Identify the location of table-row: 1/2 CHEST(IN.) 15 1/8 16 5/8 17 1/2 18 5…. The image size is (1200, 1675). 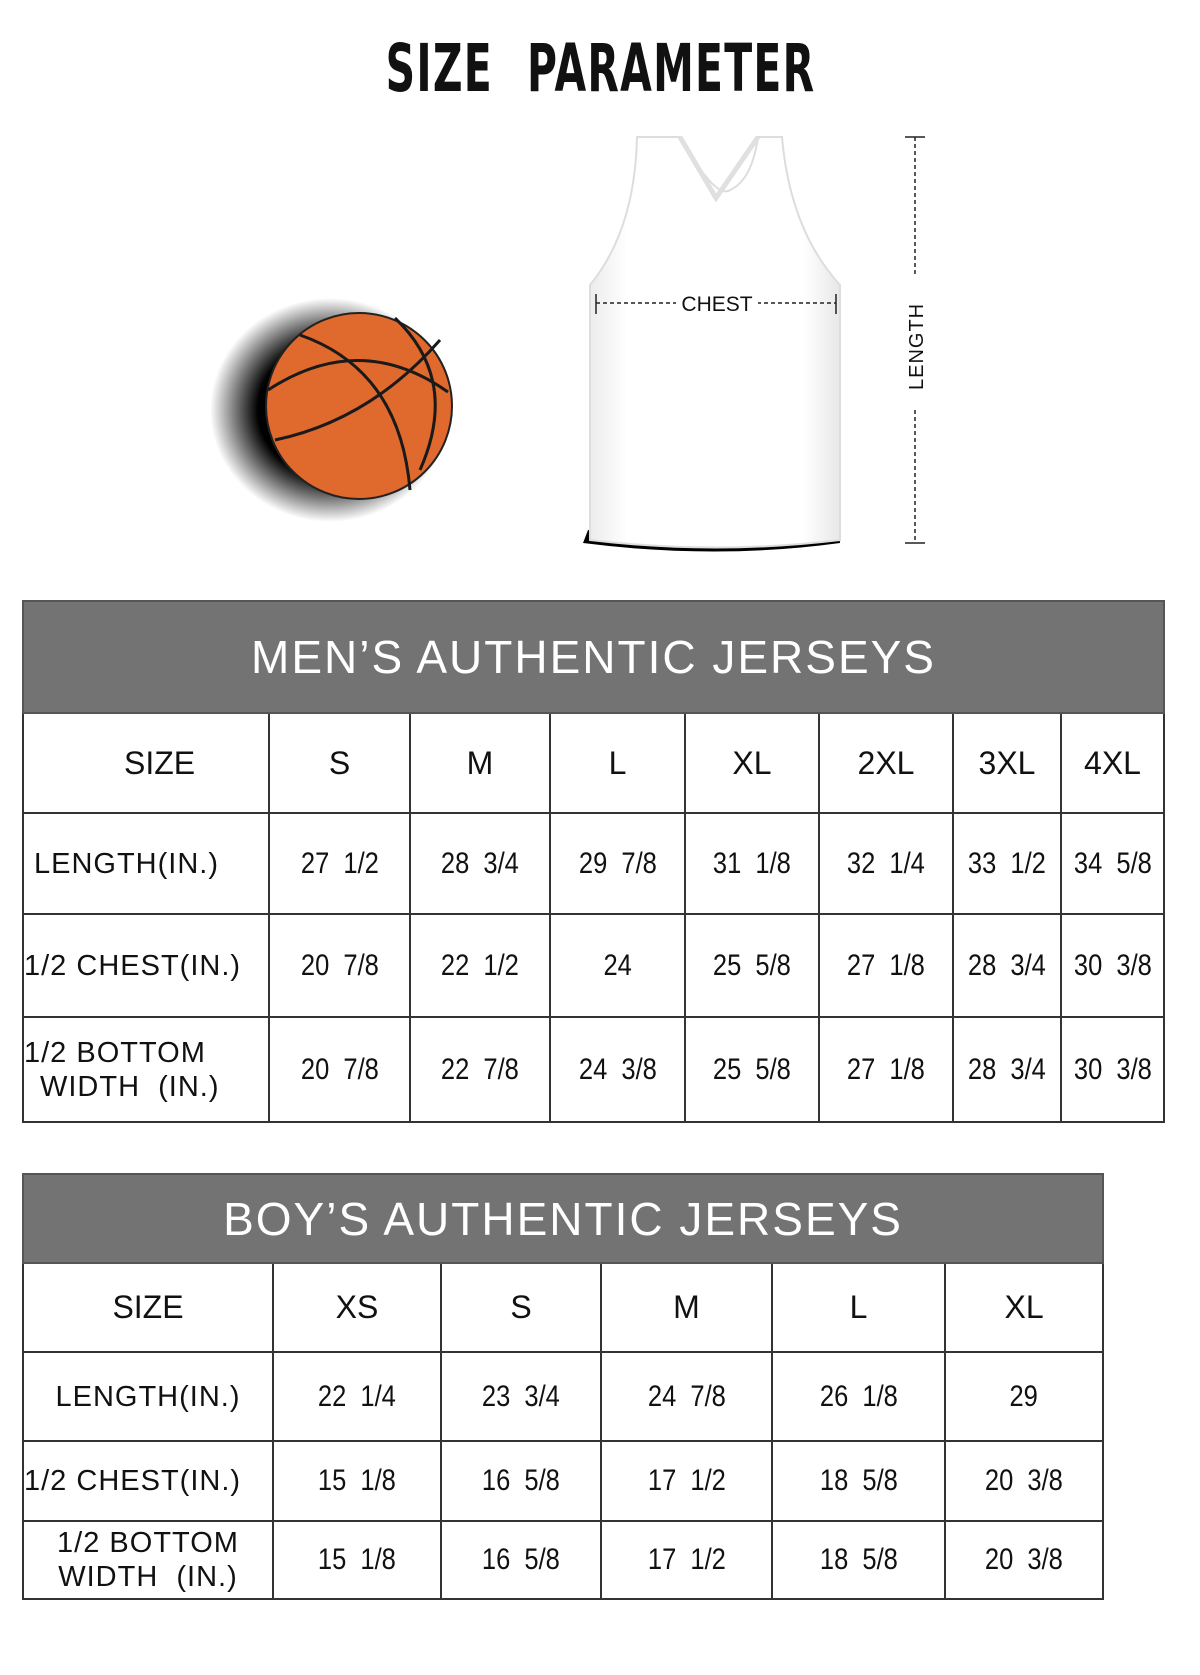
(563, 1481).